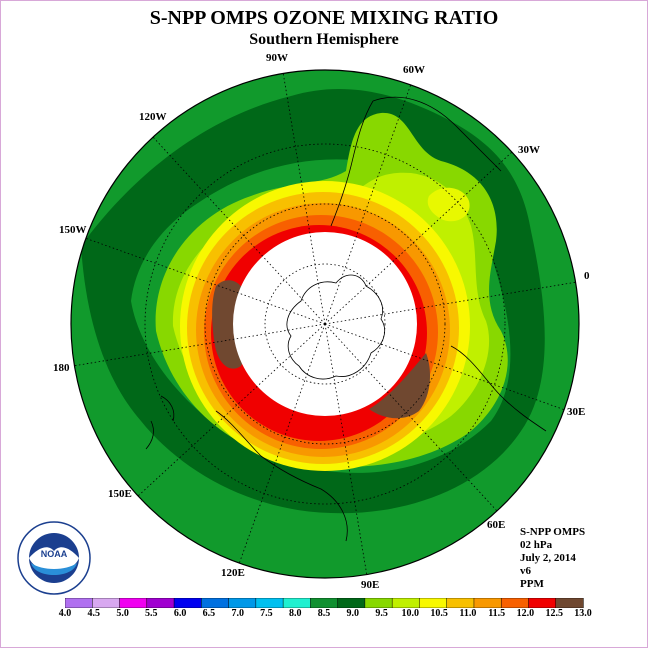  Describe the element at coordinates (410, 613) in the screenshot. I see `colorbar-label: 10.0` at that location.